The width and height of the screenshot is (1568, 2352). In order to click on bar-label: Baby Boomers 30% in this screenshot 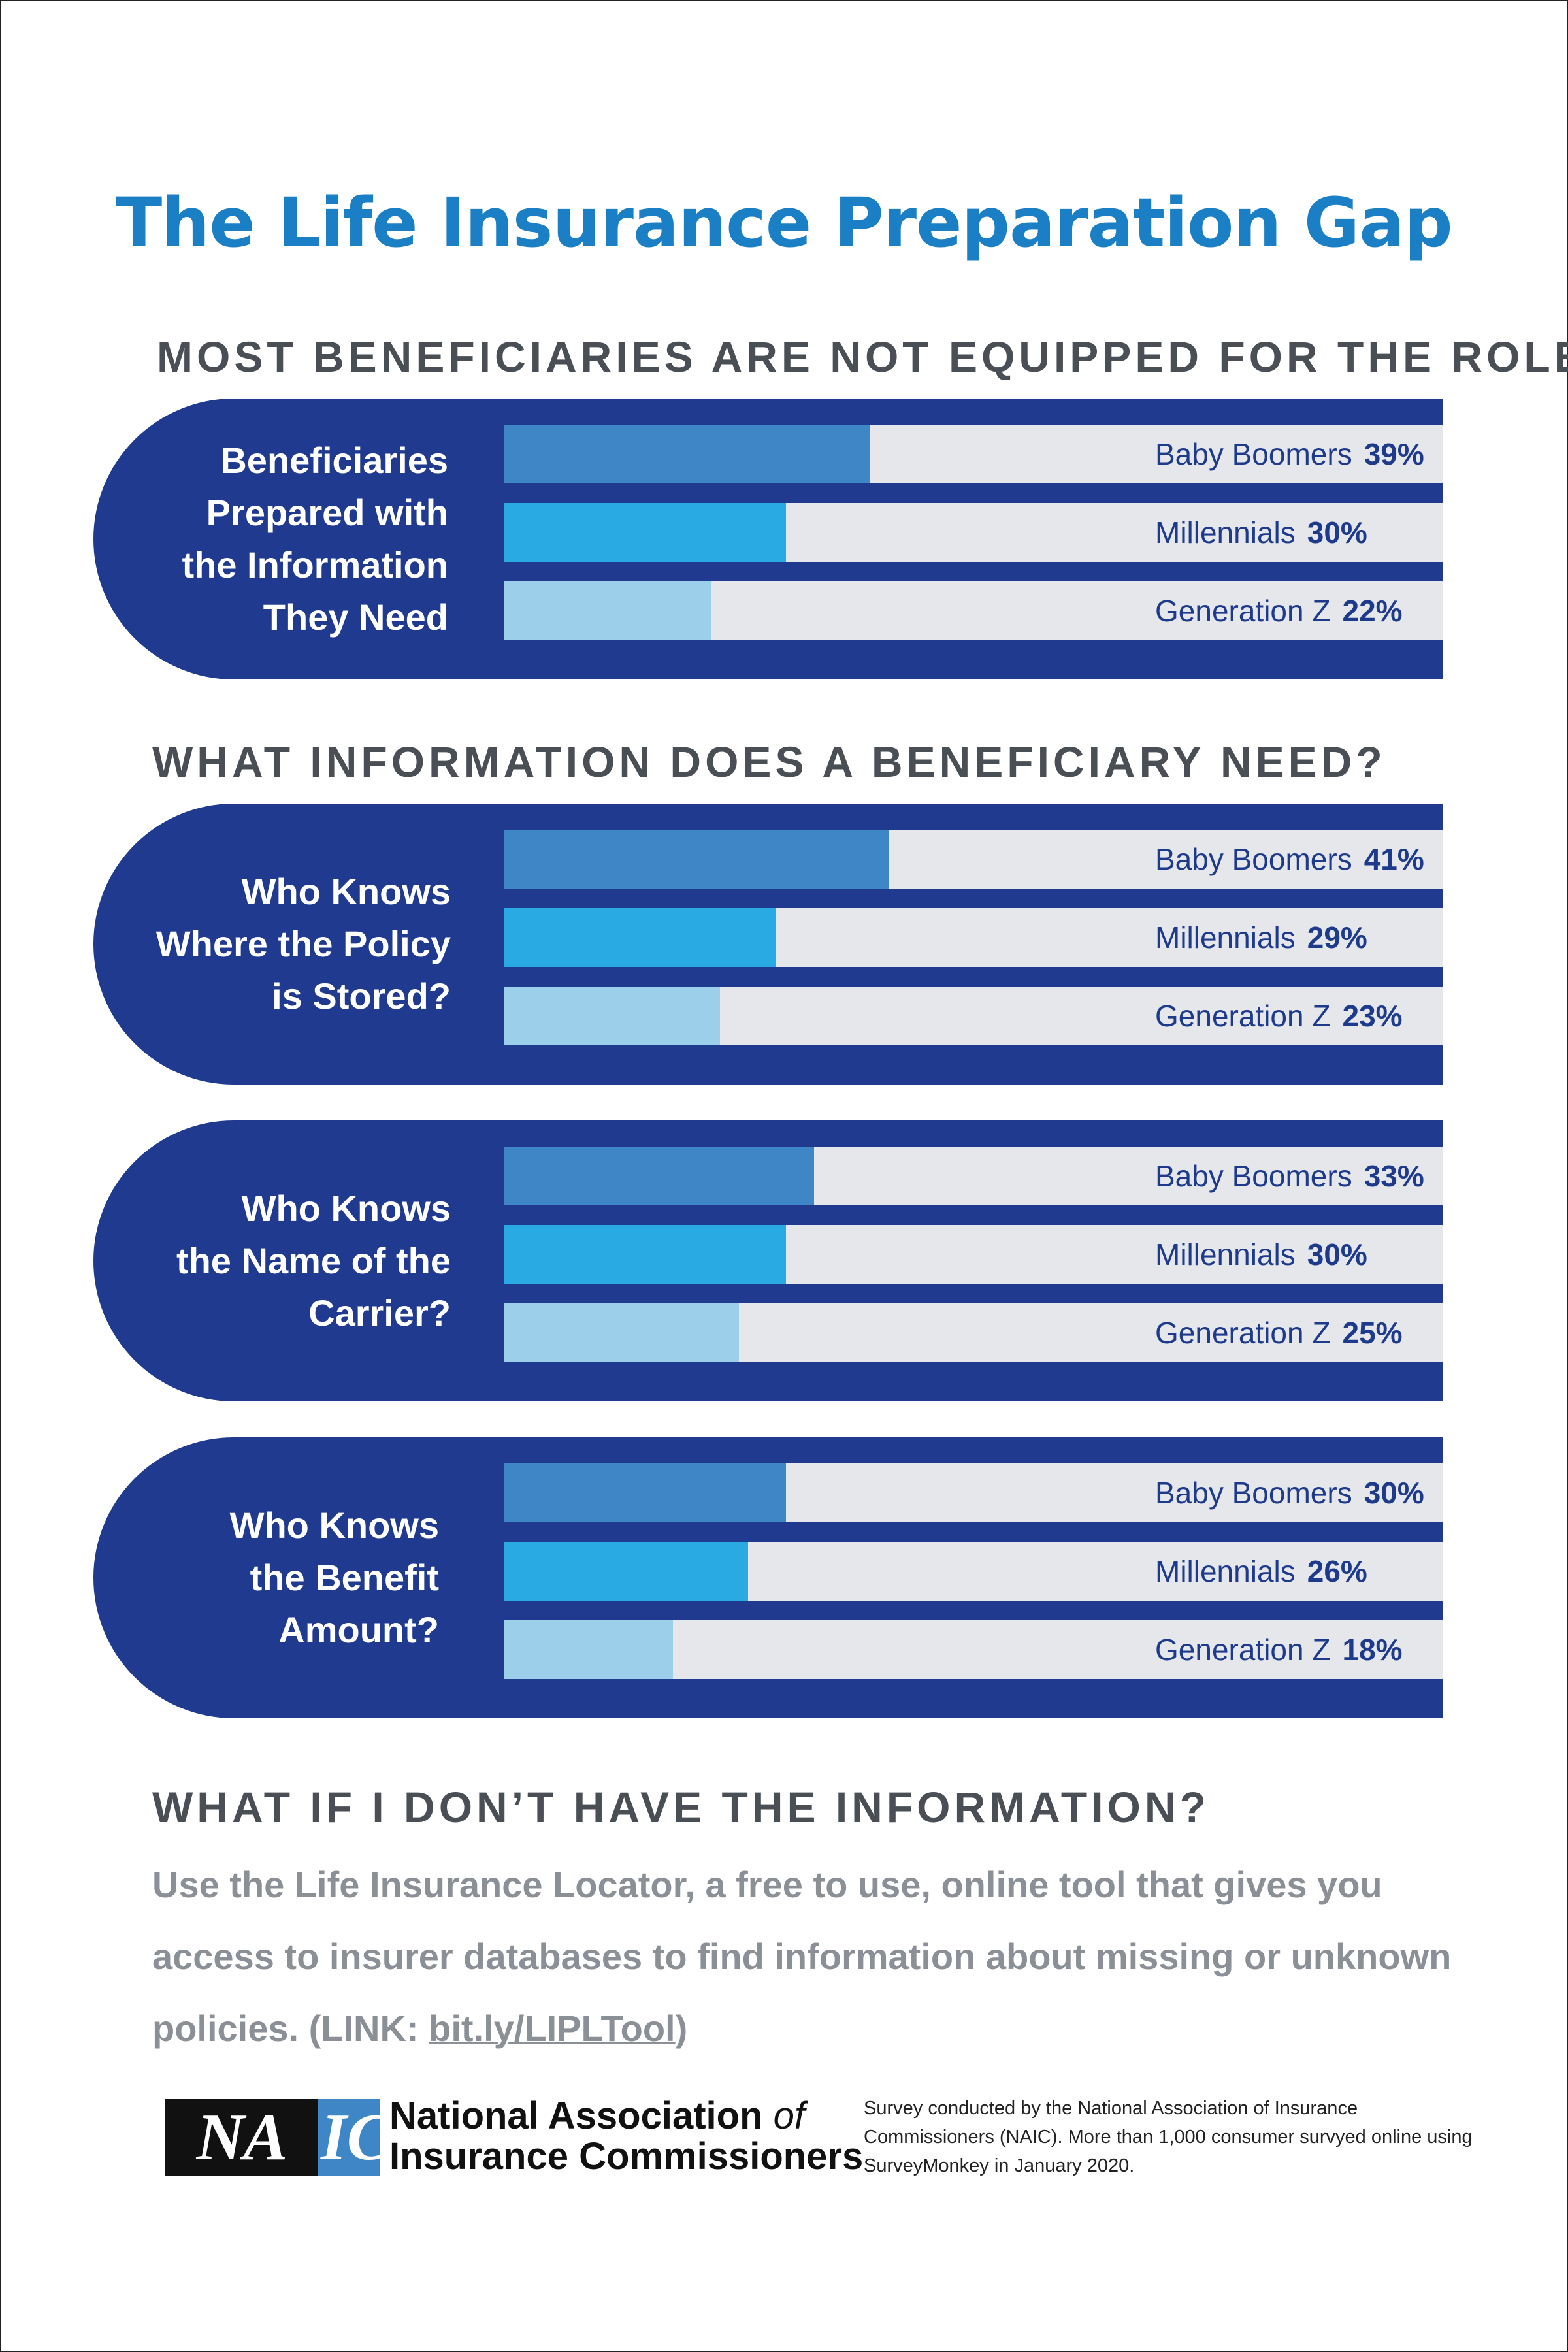, I will do `click(1289, 1492)`.